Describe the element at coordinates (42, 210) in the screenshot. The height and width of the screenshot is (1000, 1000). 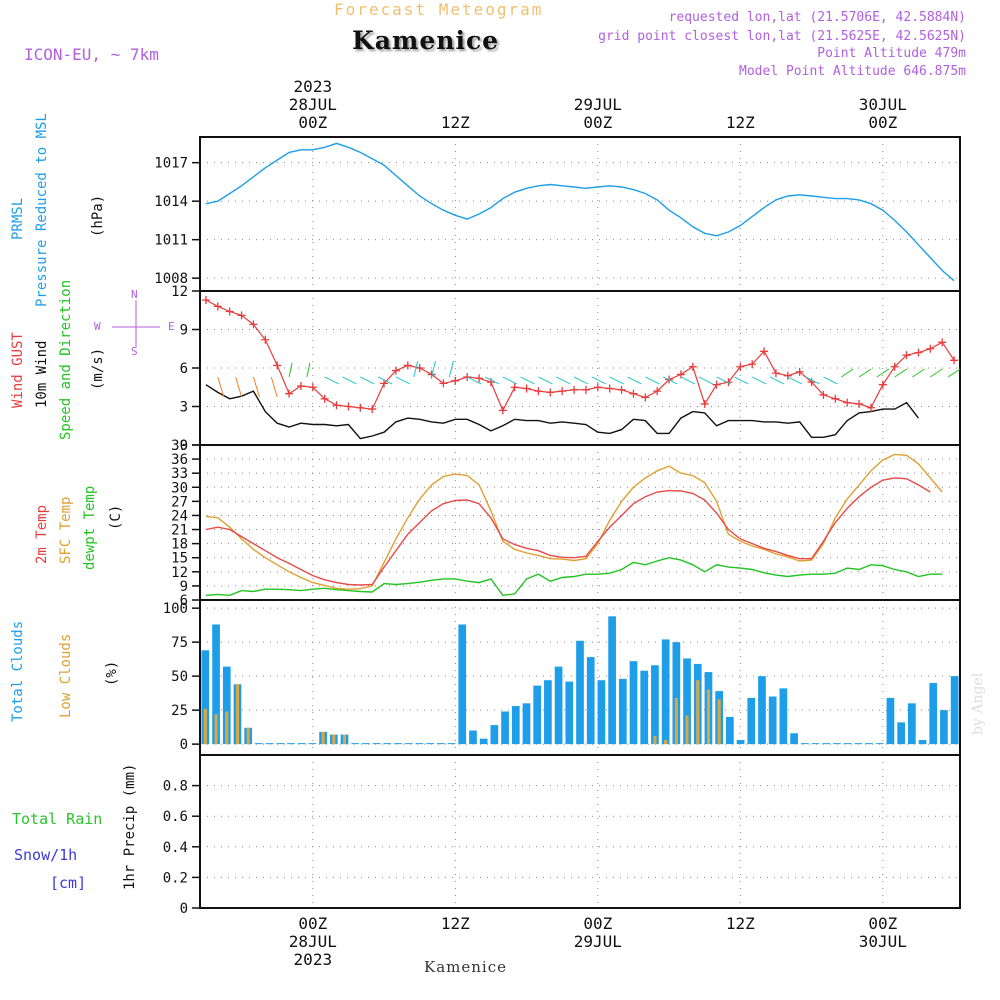
I see `pressure-label-b: Pressure Reduced to MSL` at that location.